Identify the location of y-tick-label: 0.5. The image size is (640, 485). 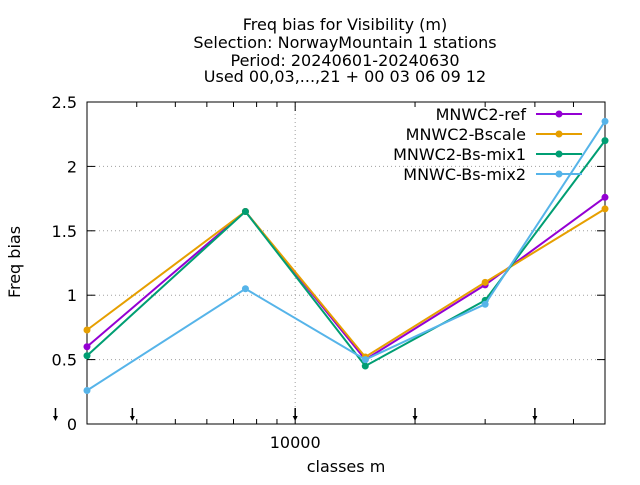
(64, 360).